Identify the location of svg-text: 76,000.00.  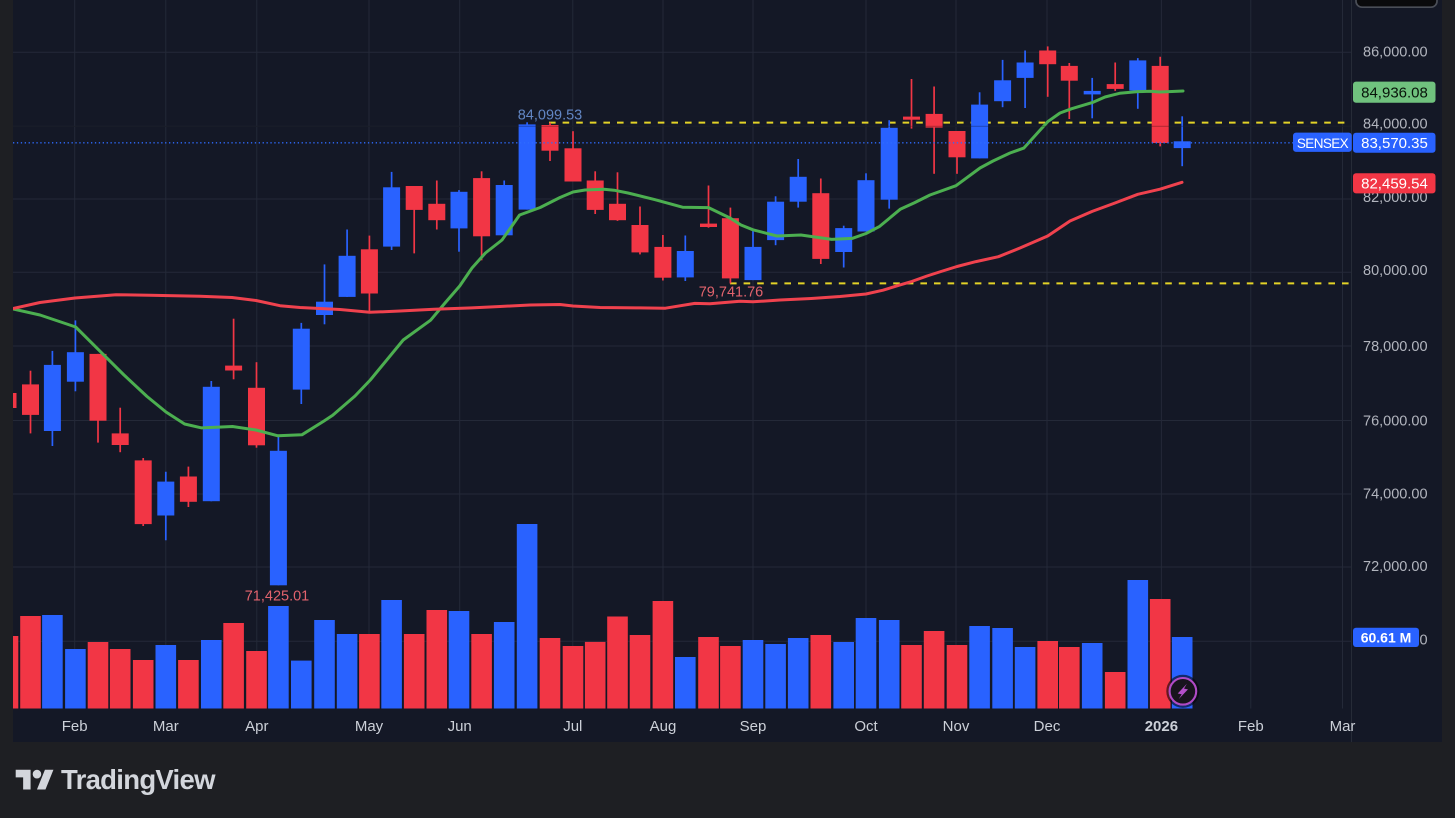
(1395, 422).